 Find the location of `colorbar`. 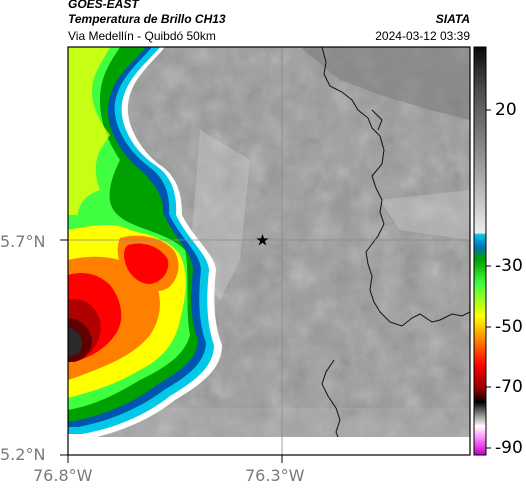

colorbar is located at coordinates (482, 251).